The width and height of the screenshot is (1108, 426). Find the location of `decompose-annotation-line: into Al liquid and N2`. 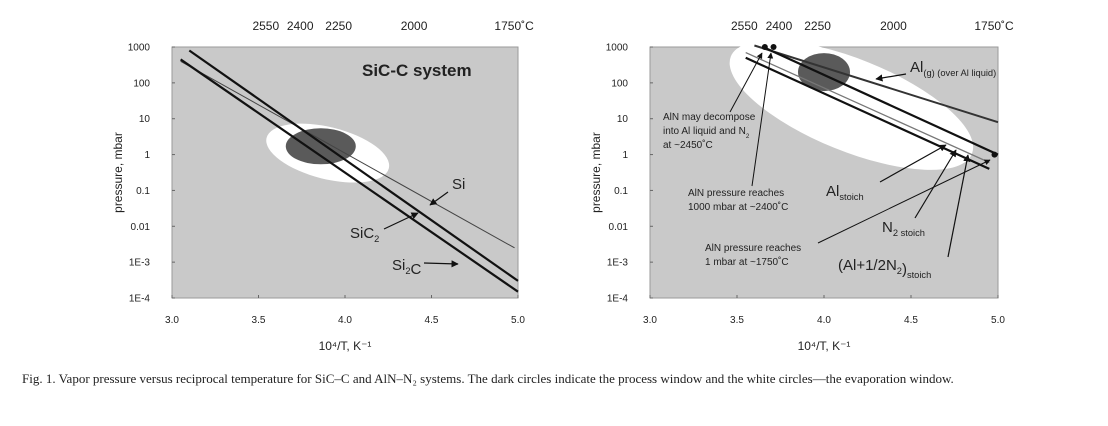

decompose-annotation-line: into Al liquid and N2 is located at coordinates (706, 133).